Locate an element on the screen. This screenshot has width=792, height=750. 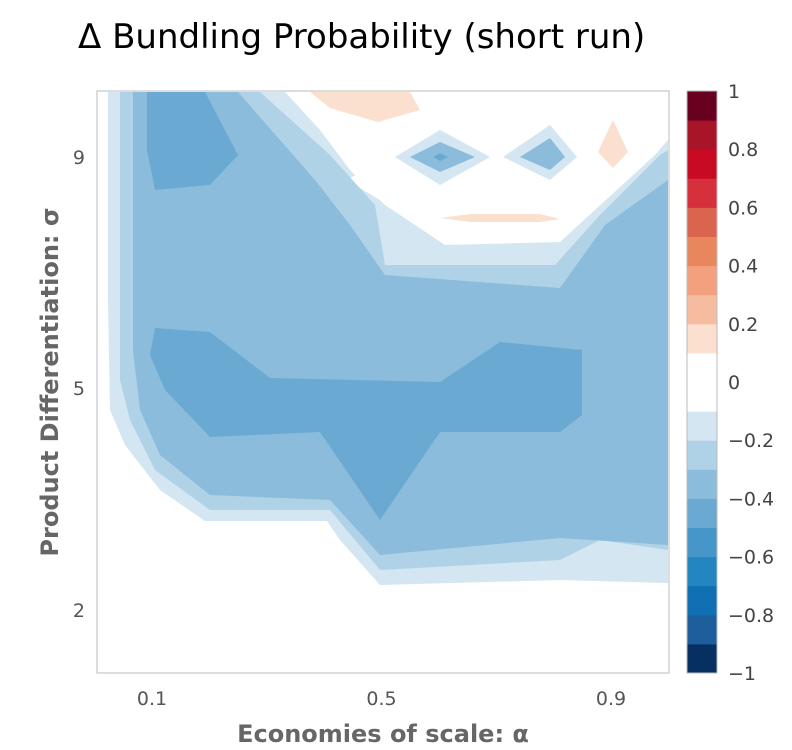
colorbar-ticks: 1 0.8 0.6 0.4 0.2 0 −0.2 −0.4 −0.6 −0.8 −1 is located at coordinates (751, 383).